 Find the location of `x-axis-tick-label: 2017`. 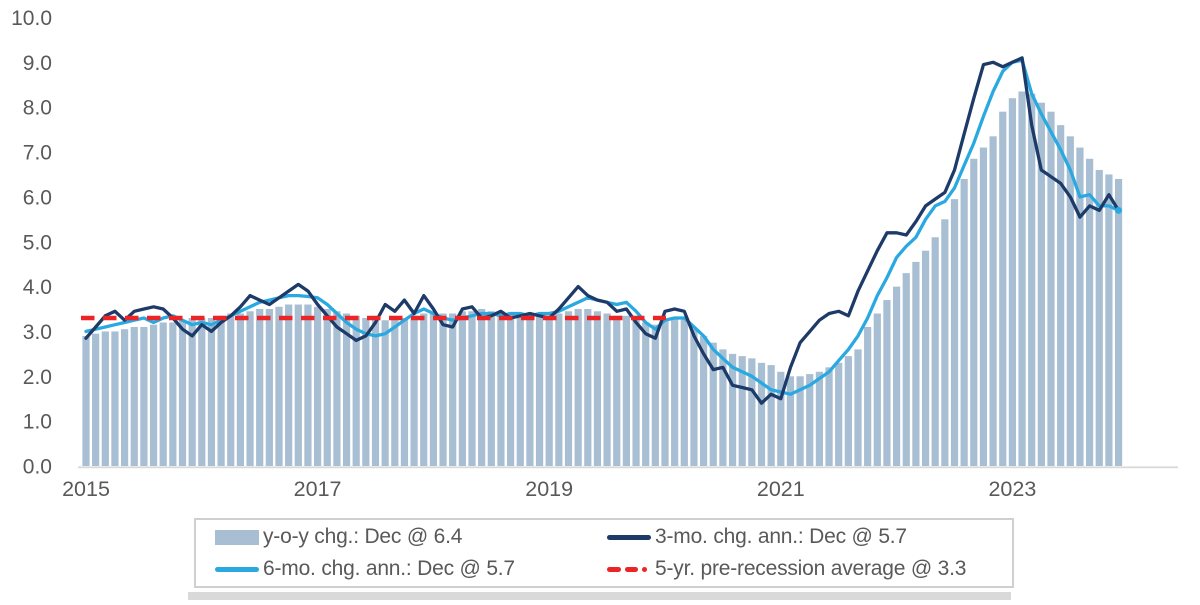

x-axis-tick-label: 2017 is located at coordinates (318, 489).